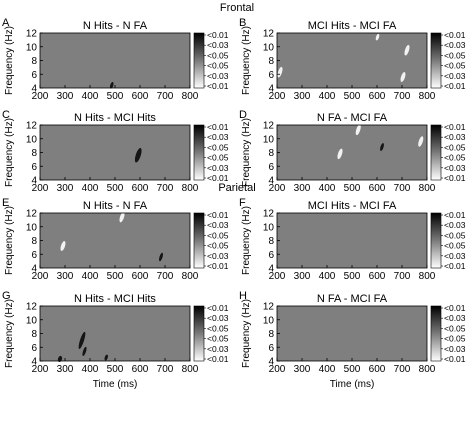 Image resolution: width=474 pixels, height=421 pixels. I want to click on panel-title: N FA - MCI FA, so click(352, 118).